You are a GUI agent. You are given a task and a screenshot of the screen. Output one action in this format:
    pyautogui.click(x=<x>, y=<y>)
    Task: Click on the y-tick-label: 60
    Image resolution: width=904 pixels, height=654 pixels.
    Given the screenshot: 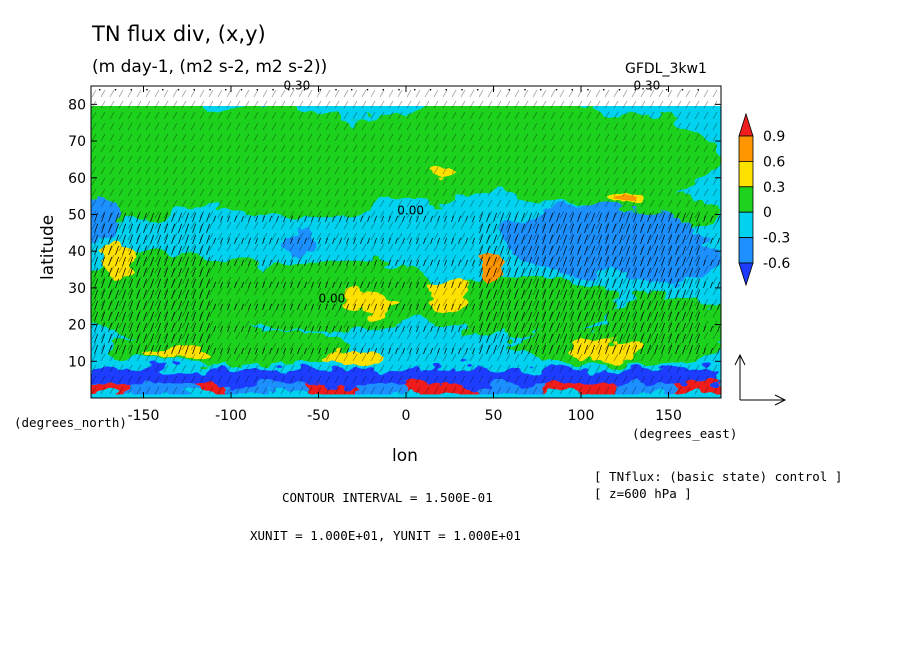 What is the action you would take?
    pyautogui.click(x=77, y=179)
    